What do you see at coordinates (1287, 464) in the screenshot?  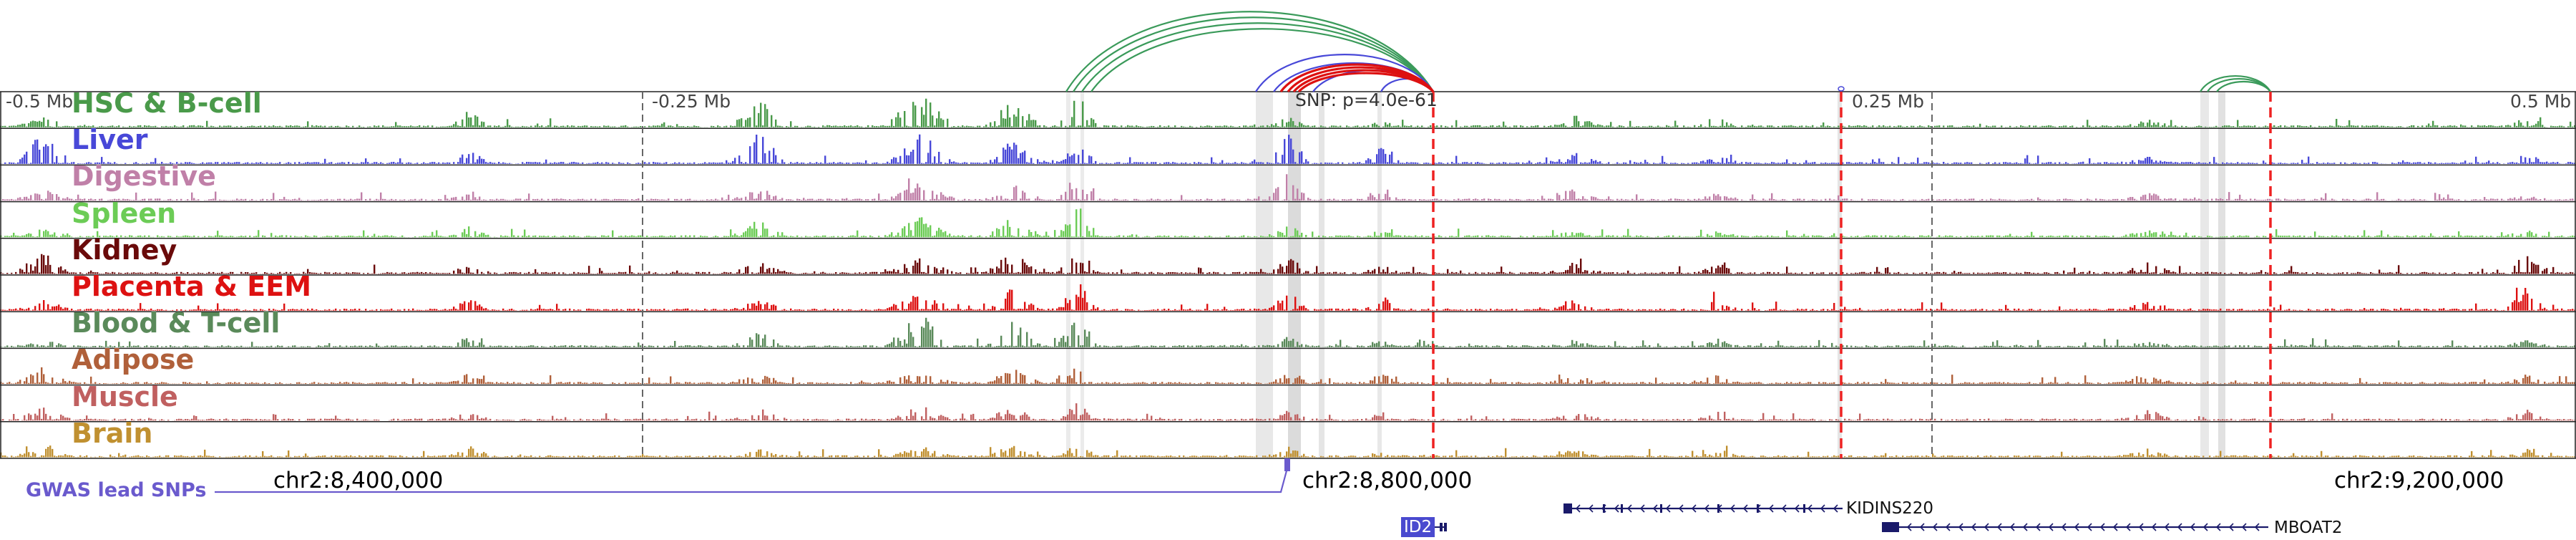 I see `gwas-snp-marker` at bounding box center [1287, 464].